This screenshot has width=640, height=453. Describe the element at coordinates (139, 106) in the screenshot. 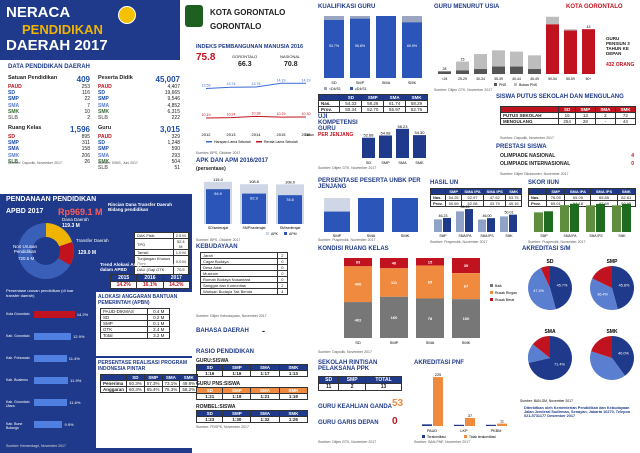

I see `list-item: SMA 4,852` at that location.